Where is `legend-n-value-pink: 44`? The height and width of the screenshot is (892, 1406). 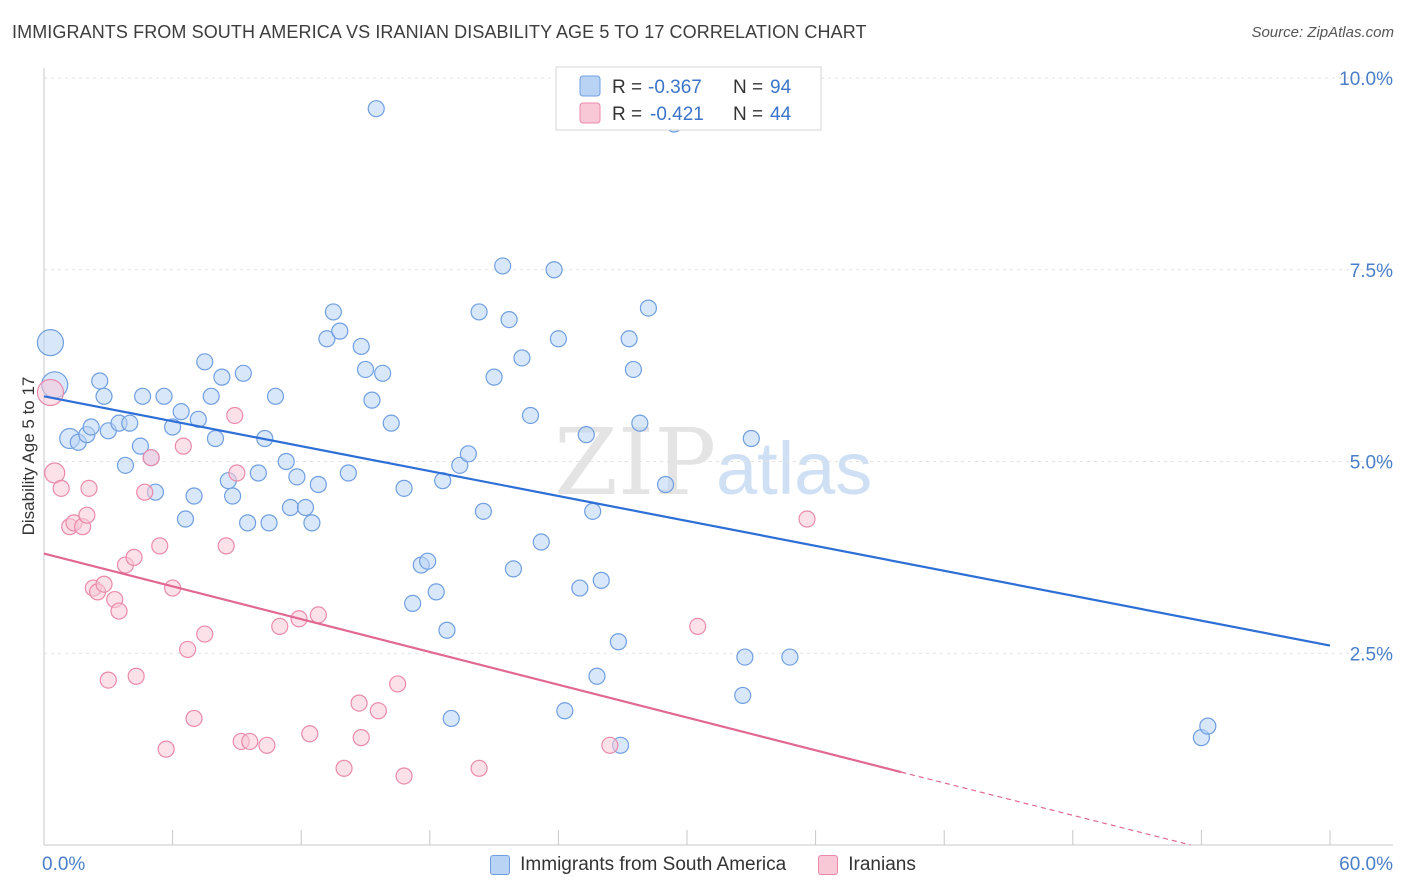
legend-n-value-pink: 44 is located at coordinates (781, 114).